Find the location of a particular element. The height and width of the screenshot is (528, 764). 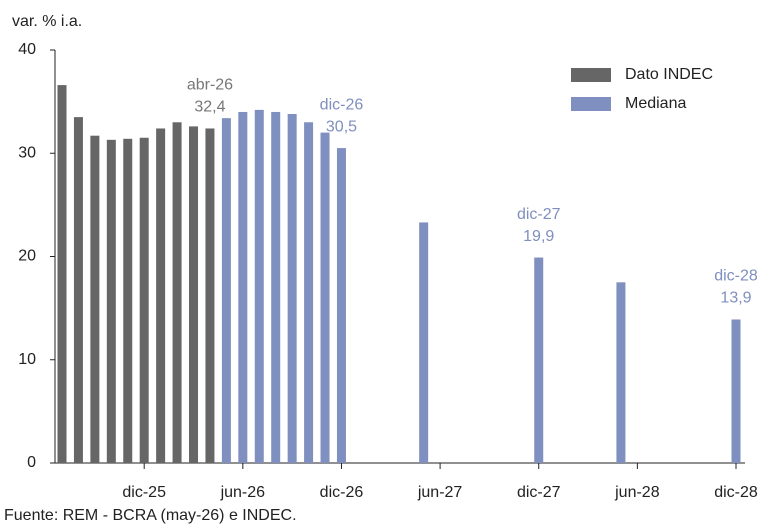

x-tick-label: jun-27 is located at coordinates (440, 492).